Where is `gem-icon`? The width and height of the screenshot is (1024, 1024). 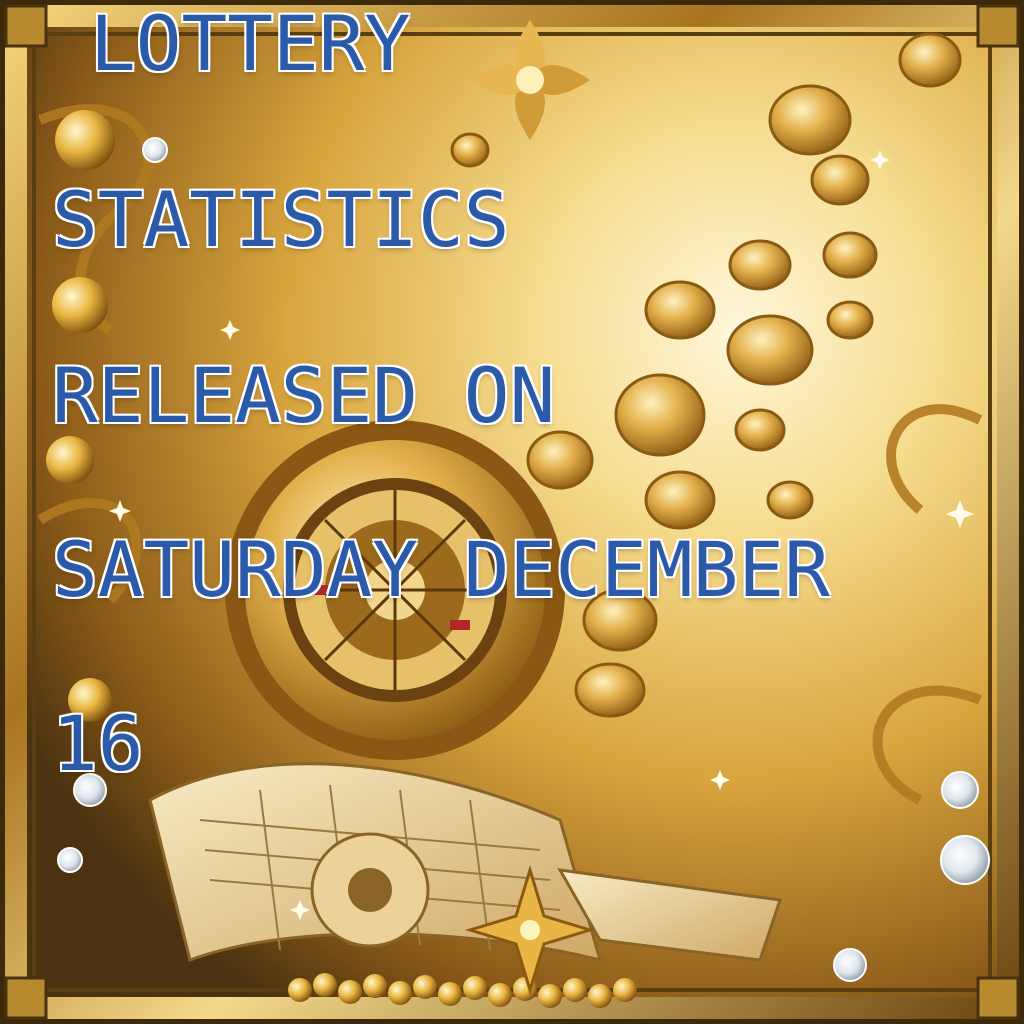
gem-icon is located at coordinates (530, 930).